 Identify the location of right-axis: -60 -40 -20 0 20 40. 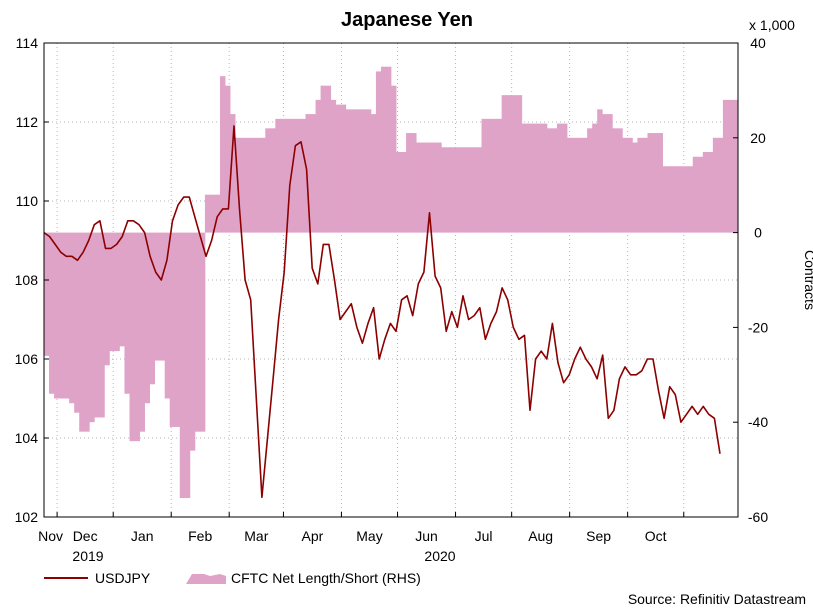
(750, 280).